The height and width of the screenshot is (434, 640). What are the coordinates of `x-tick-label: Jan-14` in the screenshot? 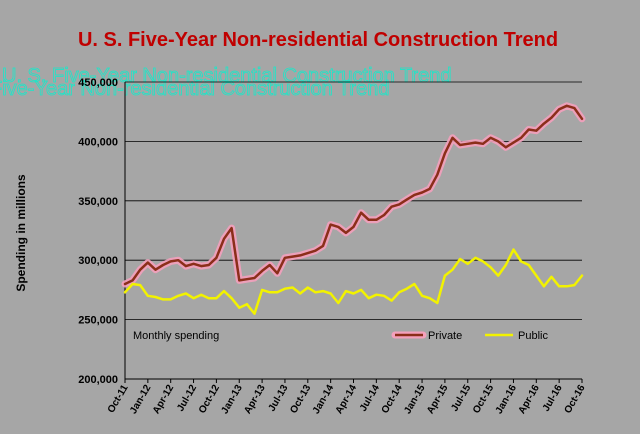 It's located at (324, 399).